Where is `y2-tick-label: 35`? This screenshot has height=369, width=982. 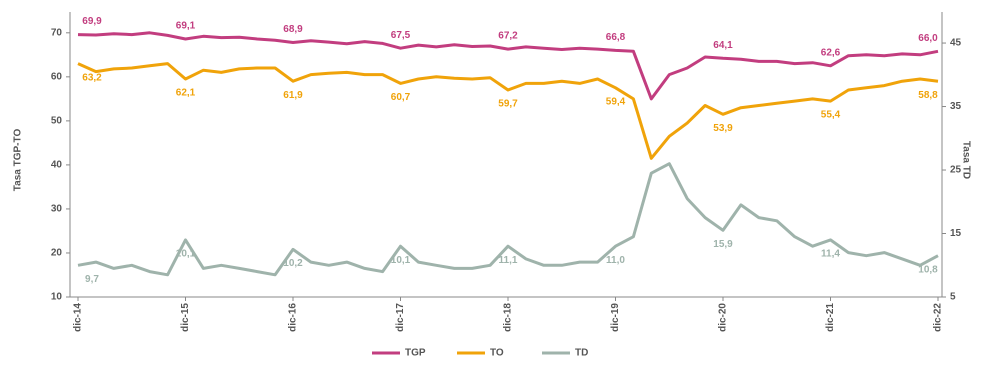 y2-tick-label: 35 is located at coordinates (956, 106).